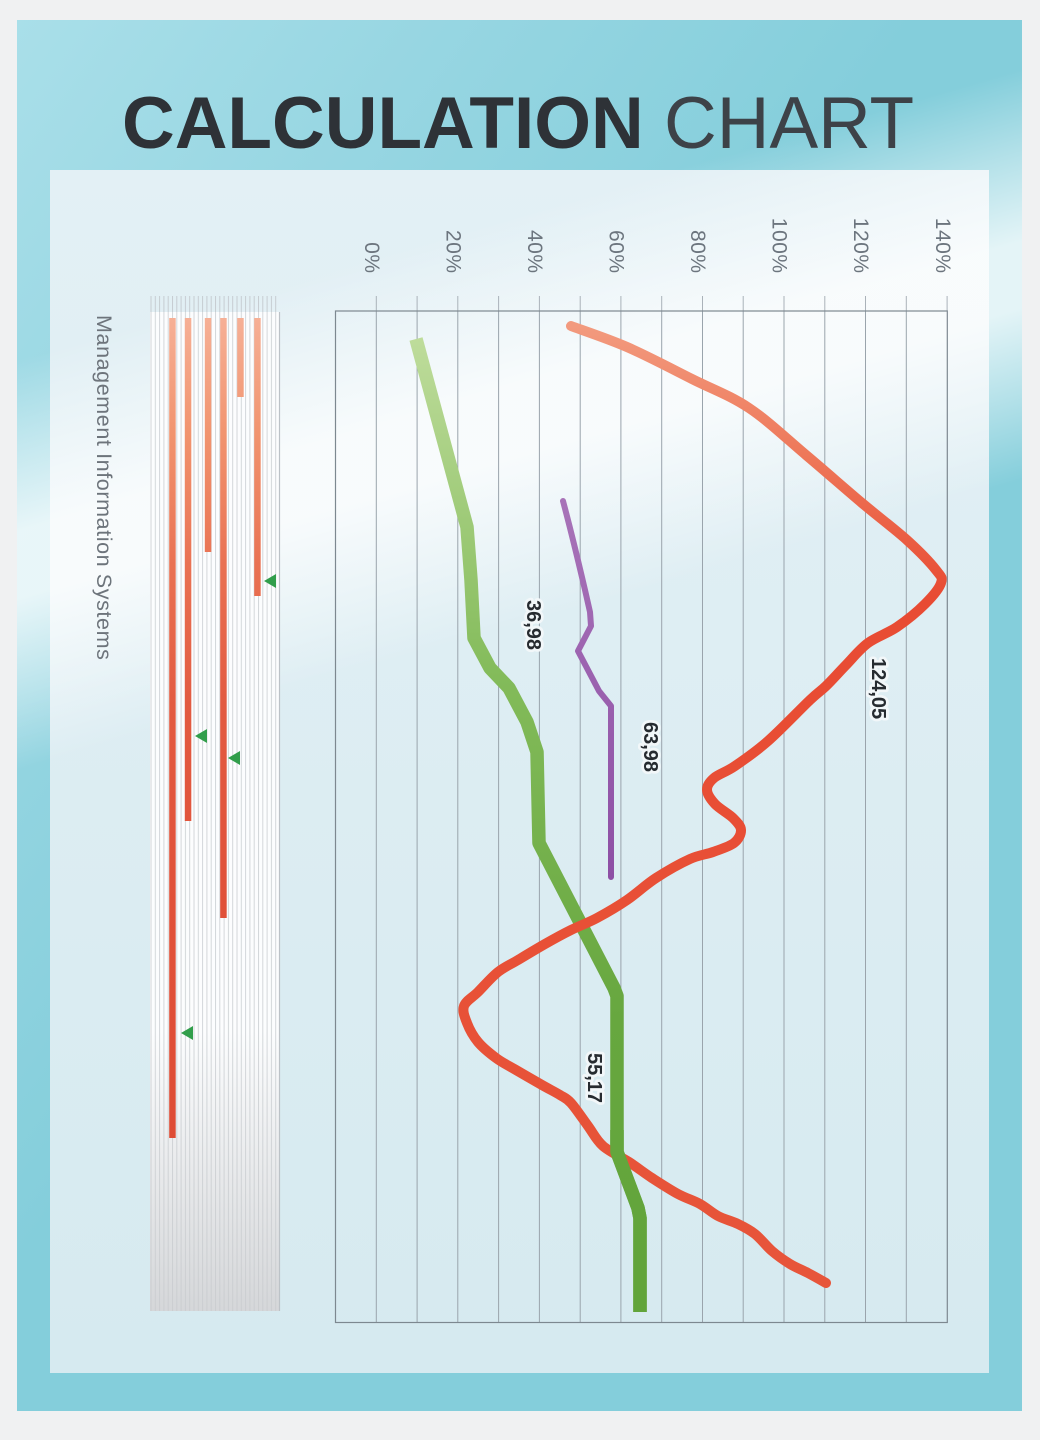 Image resolution: width=1040 pixels, height=1440 pixels. What do you see at coordinates (371, 257) in the screenshot?
I see `svg-text: 0%` at bounding box center [371, 257].